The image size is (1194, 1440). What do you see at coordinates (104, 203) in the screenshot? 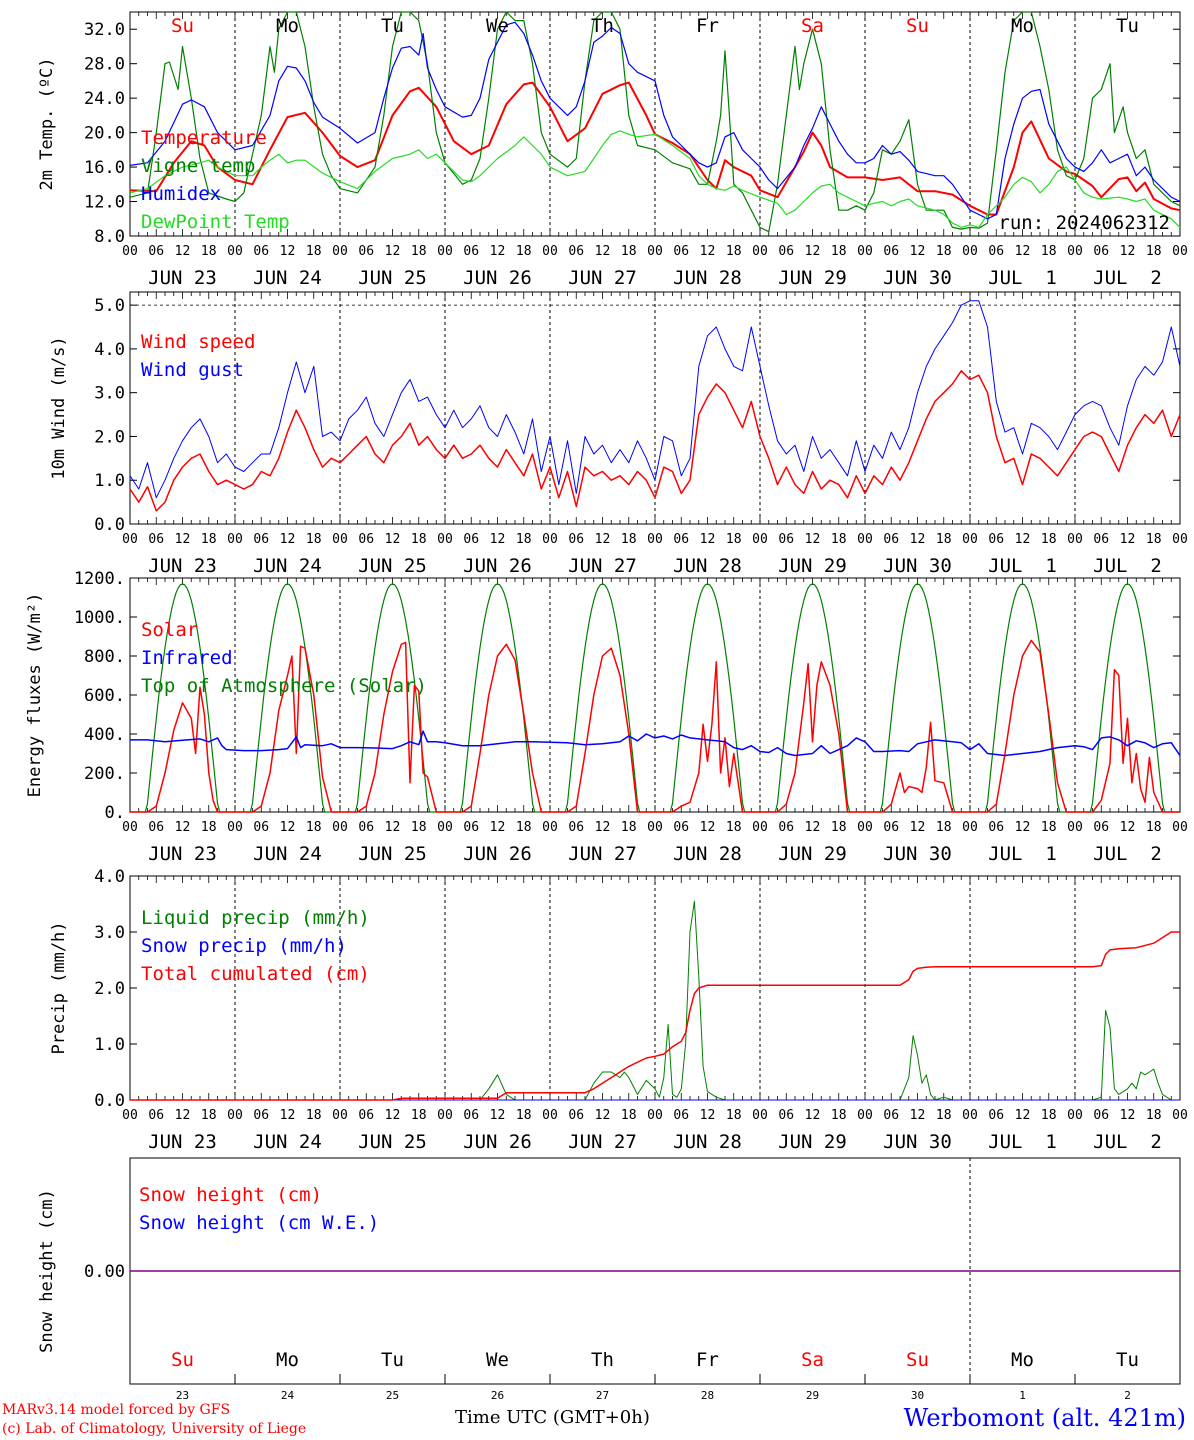
I see `y-tick-label: 12.0` at bounding box center [104, 203].